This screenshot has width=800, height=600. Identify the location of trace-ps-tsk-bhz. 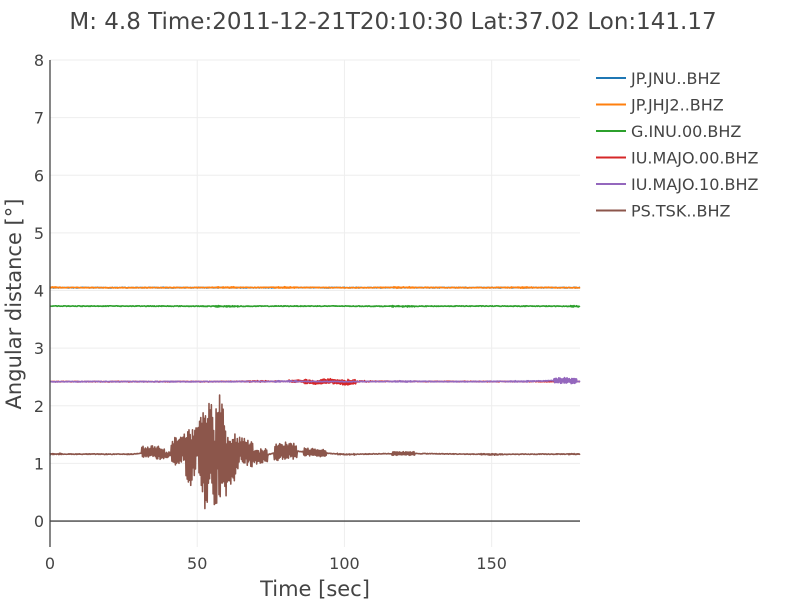
(315, 452).